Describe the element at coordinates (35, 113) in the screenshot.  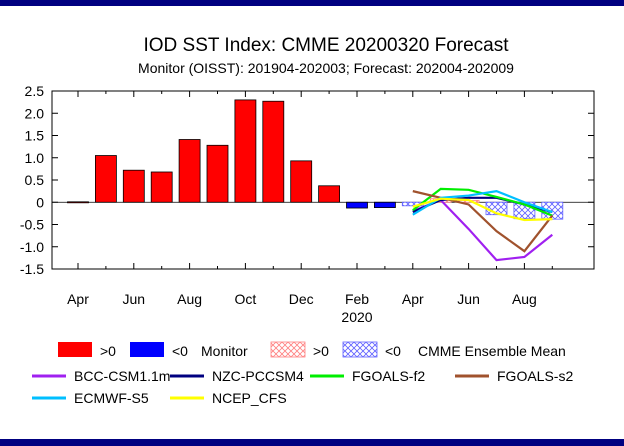
I see `y-tick-label: 2.0` at that location.